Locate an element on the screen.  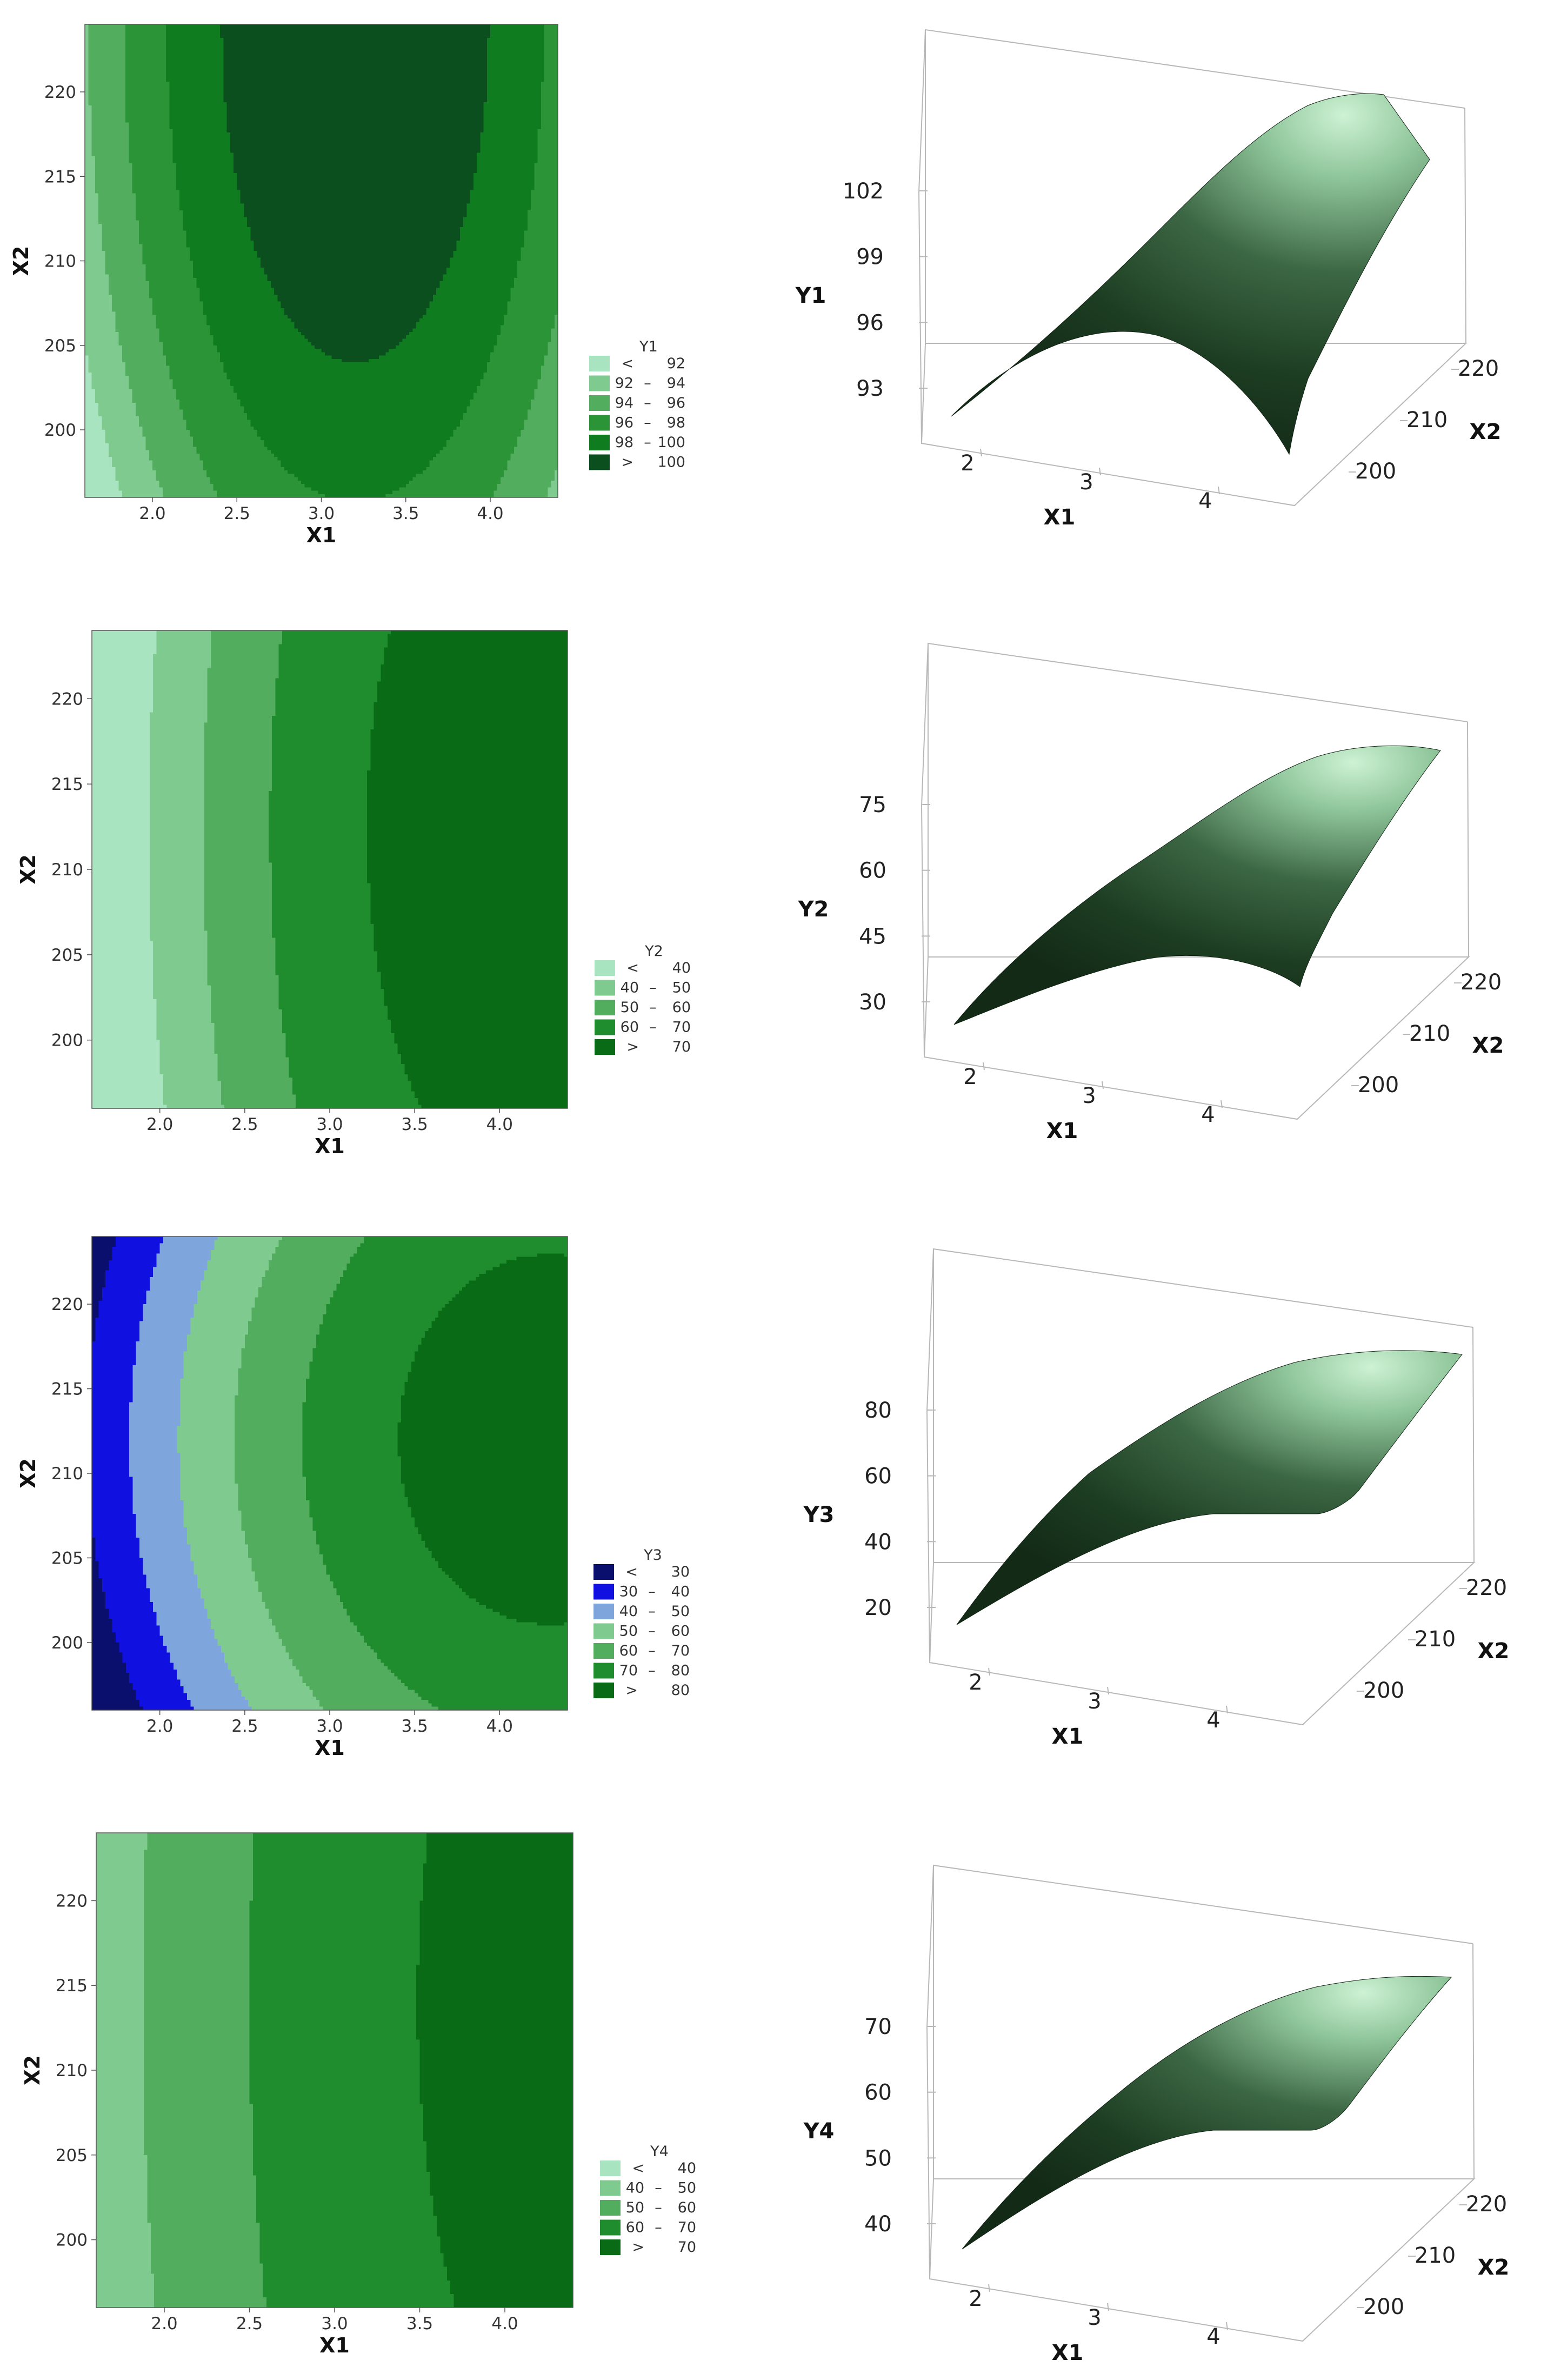
legend-high: 100 is located at coordinates (671, 442).